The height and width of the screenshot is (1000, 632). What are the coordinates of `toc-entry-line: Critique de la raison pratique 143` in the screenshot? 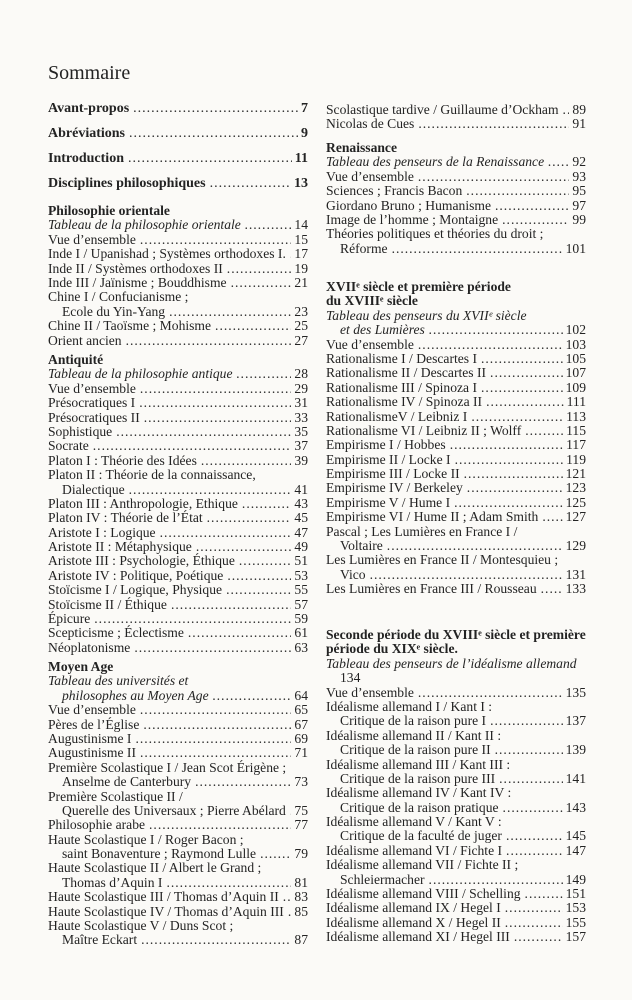 It's located at (456, 807).